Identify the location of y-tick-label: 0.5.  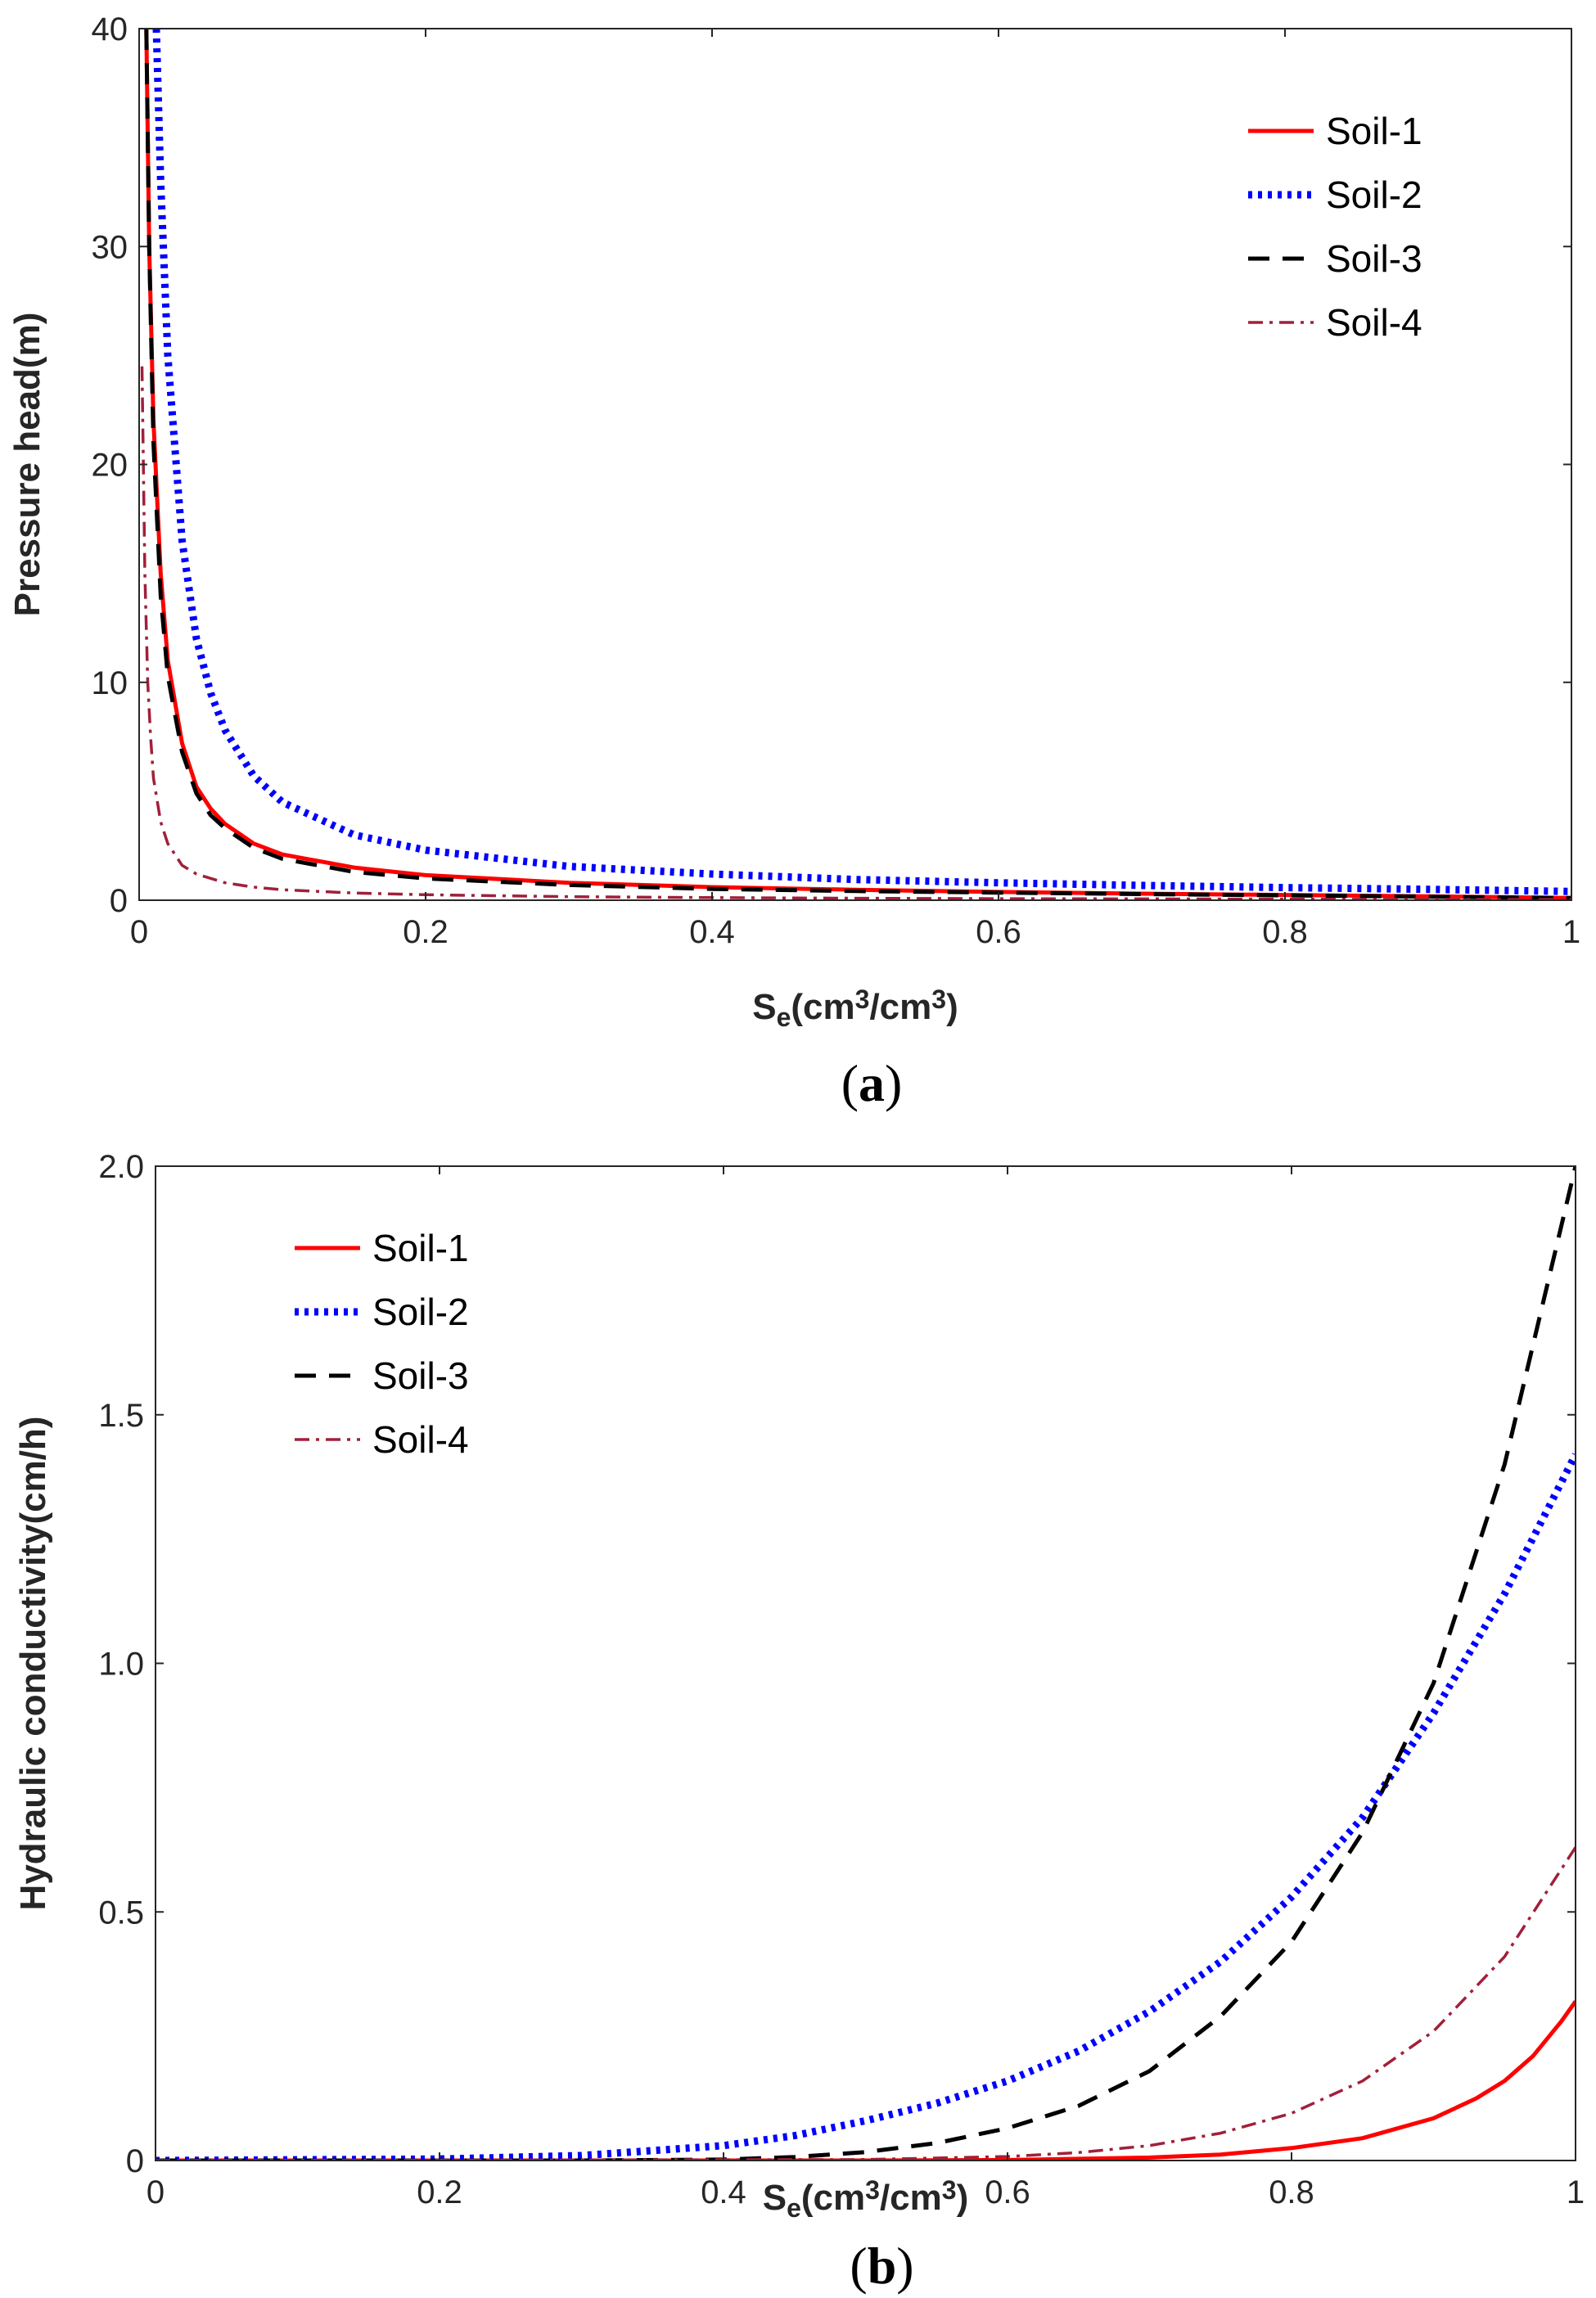
(121, 1913).